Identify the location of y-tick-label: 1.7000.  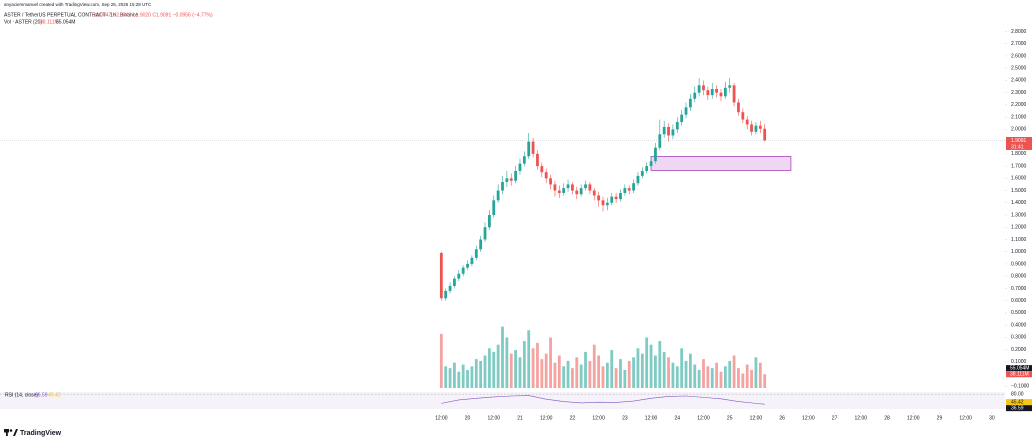
(1019, 166).